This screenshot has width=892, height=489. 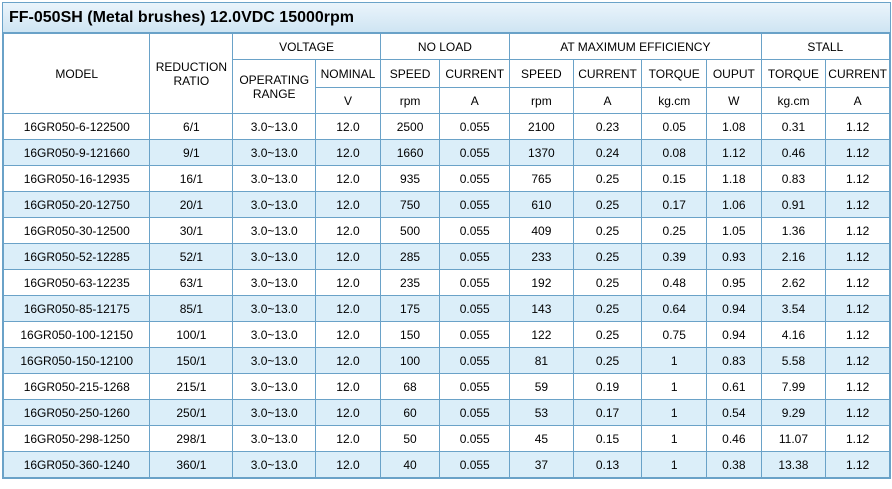 I want to click on cell-stall-torque: 0.46, so click(x=793, y=152).